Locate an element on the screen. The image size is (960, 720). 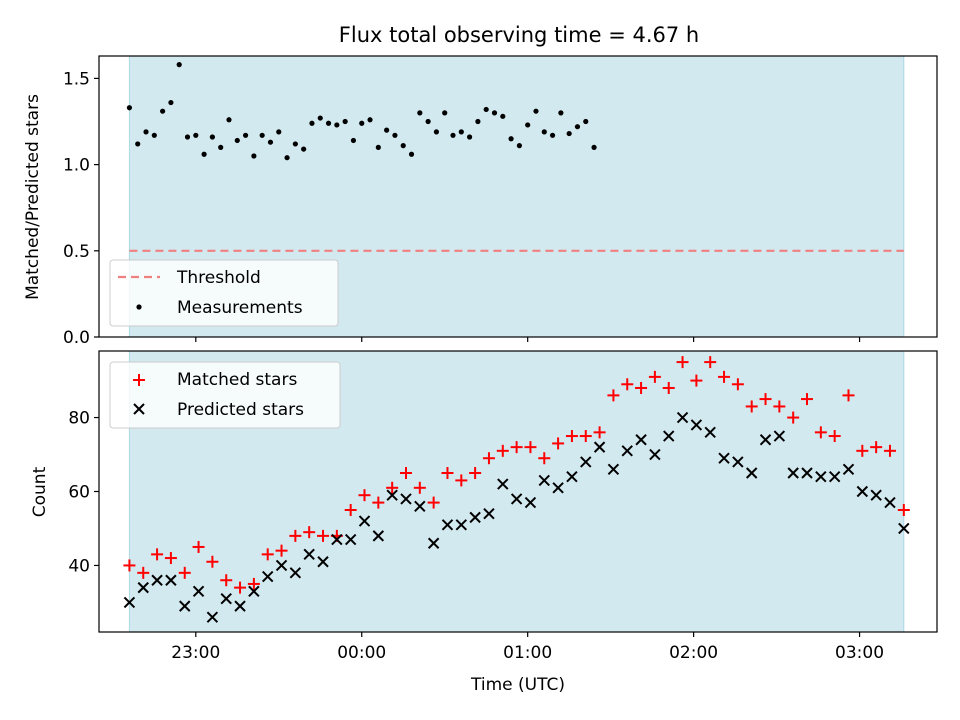
y-tick-label: 0.5 is located at coordinates (76, 252).